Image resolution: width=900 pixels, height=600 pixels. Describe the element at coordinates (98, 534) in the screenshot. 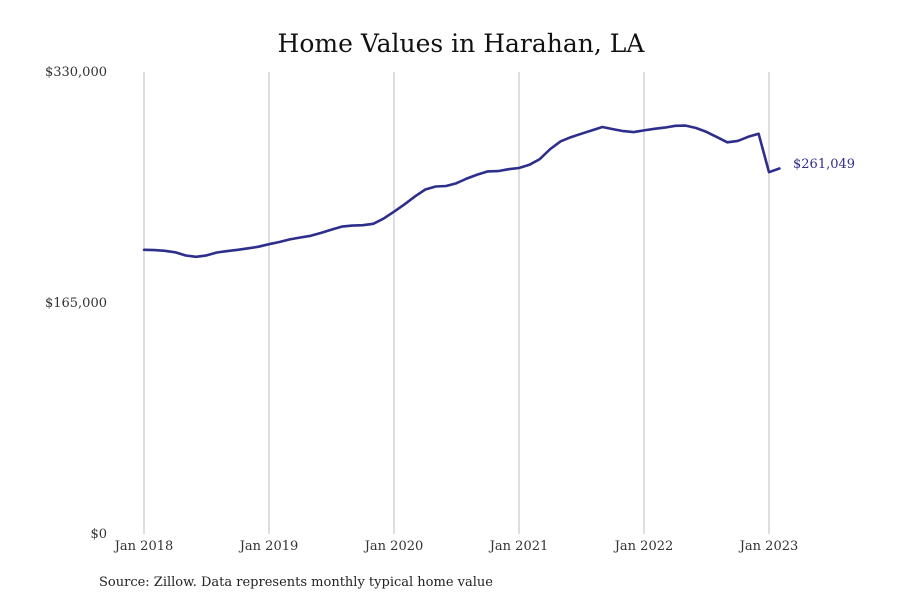

I see `y-tick-label: $0` at that location.